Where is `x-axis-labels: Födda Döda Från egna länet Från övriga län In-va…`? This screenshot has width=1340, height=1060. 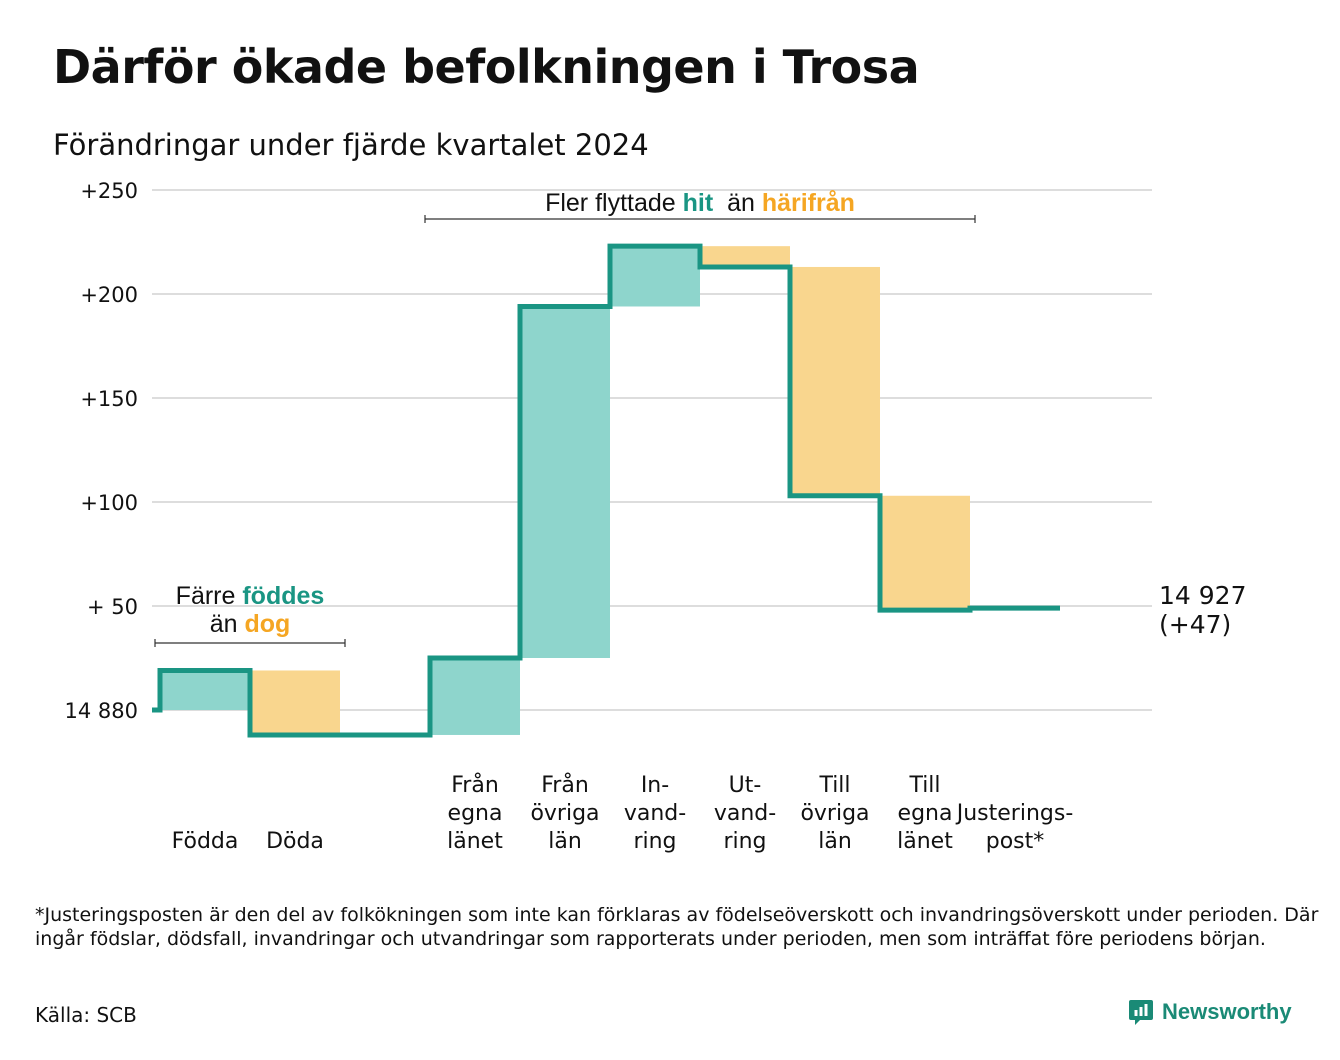 x-axis-labels: Födda Döda Från egna länet Från övriga län In-va… is located at coordinates (623, 813).